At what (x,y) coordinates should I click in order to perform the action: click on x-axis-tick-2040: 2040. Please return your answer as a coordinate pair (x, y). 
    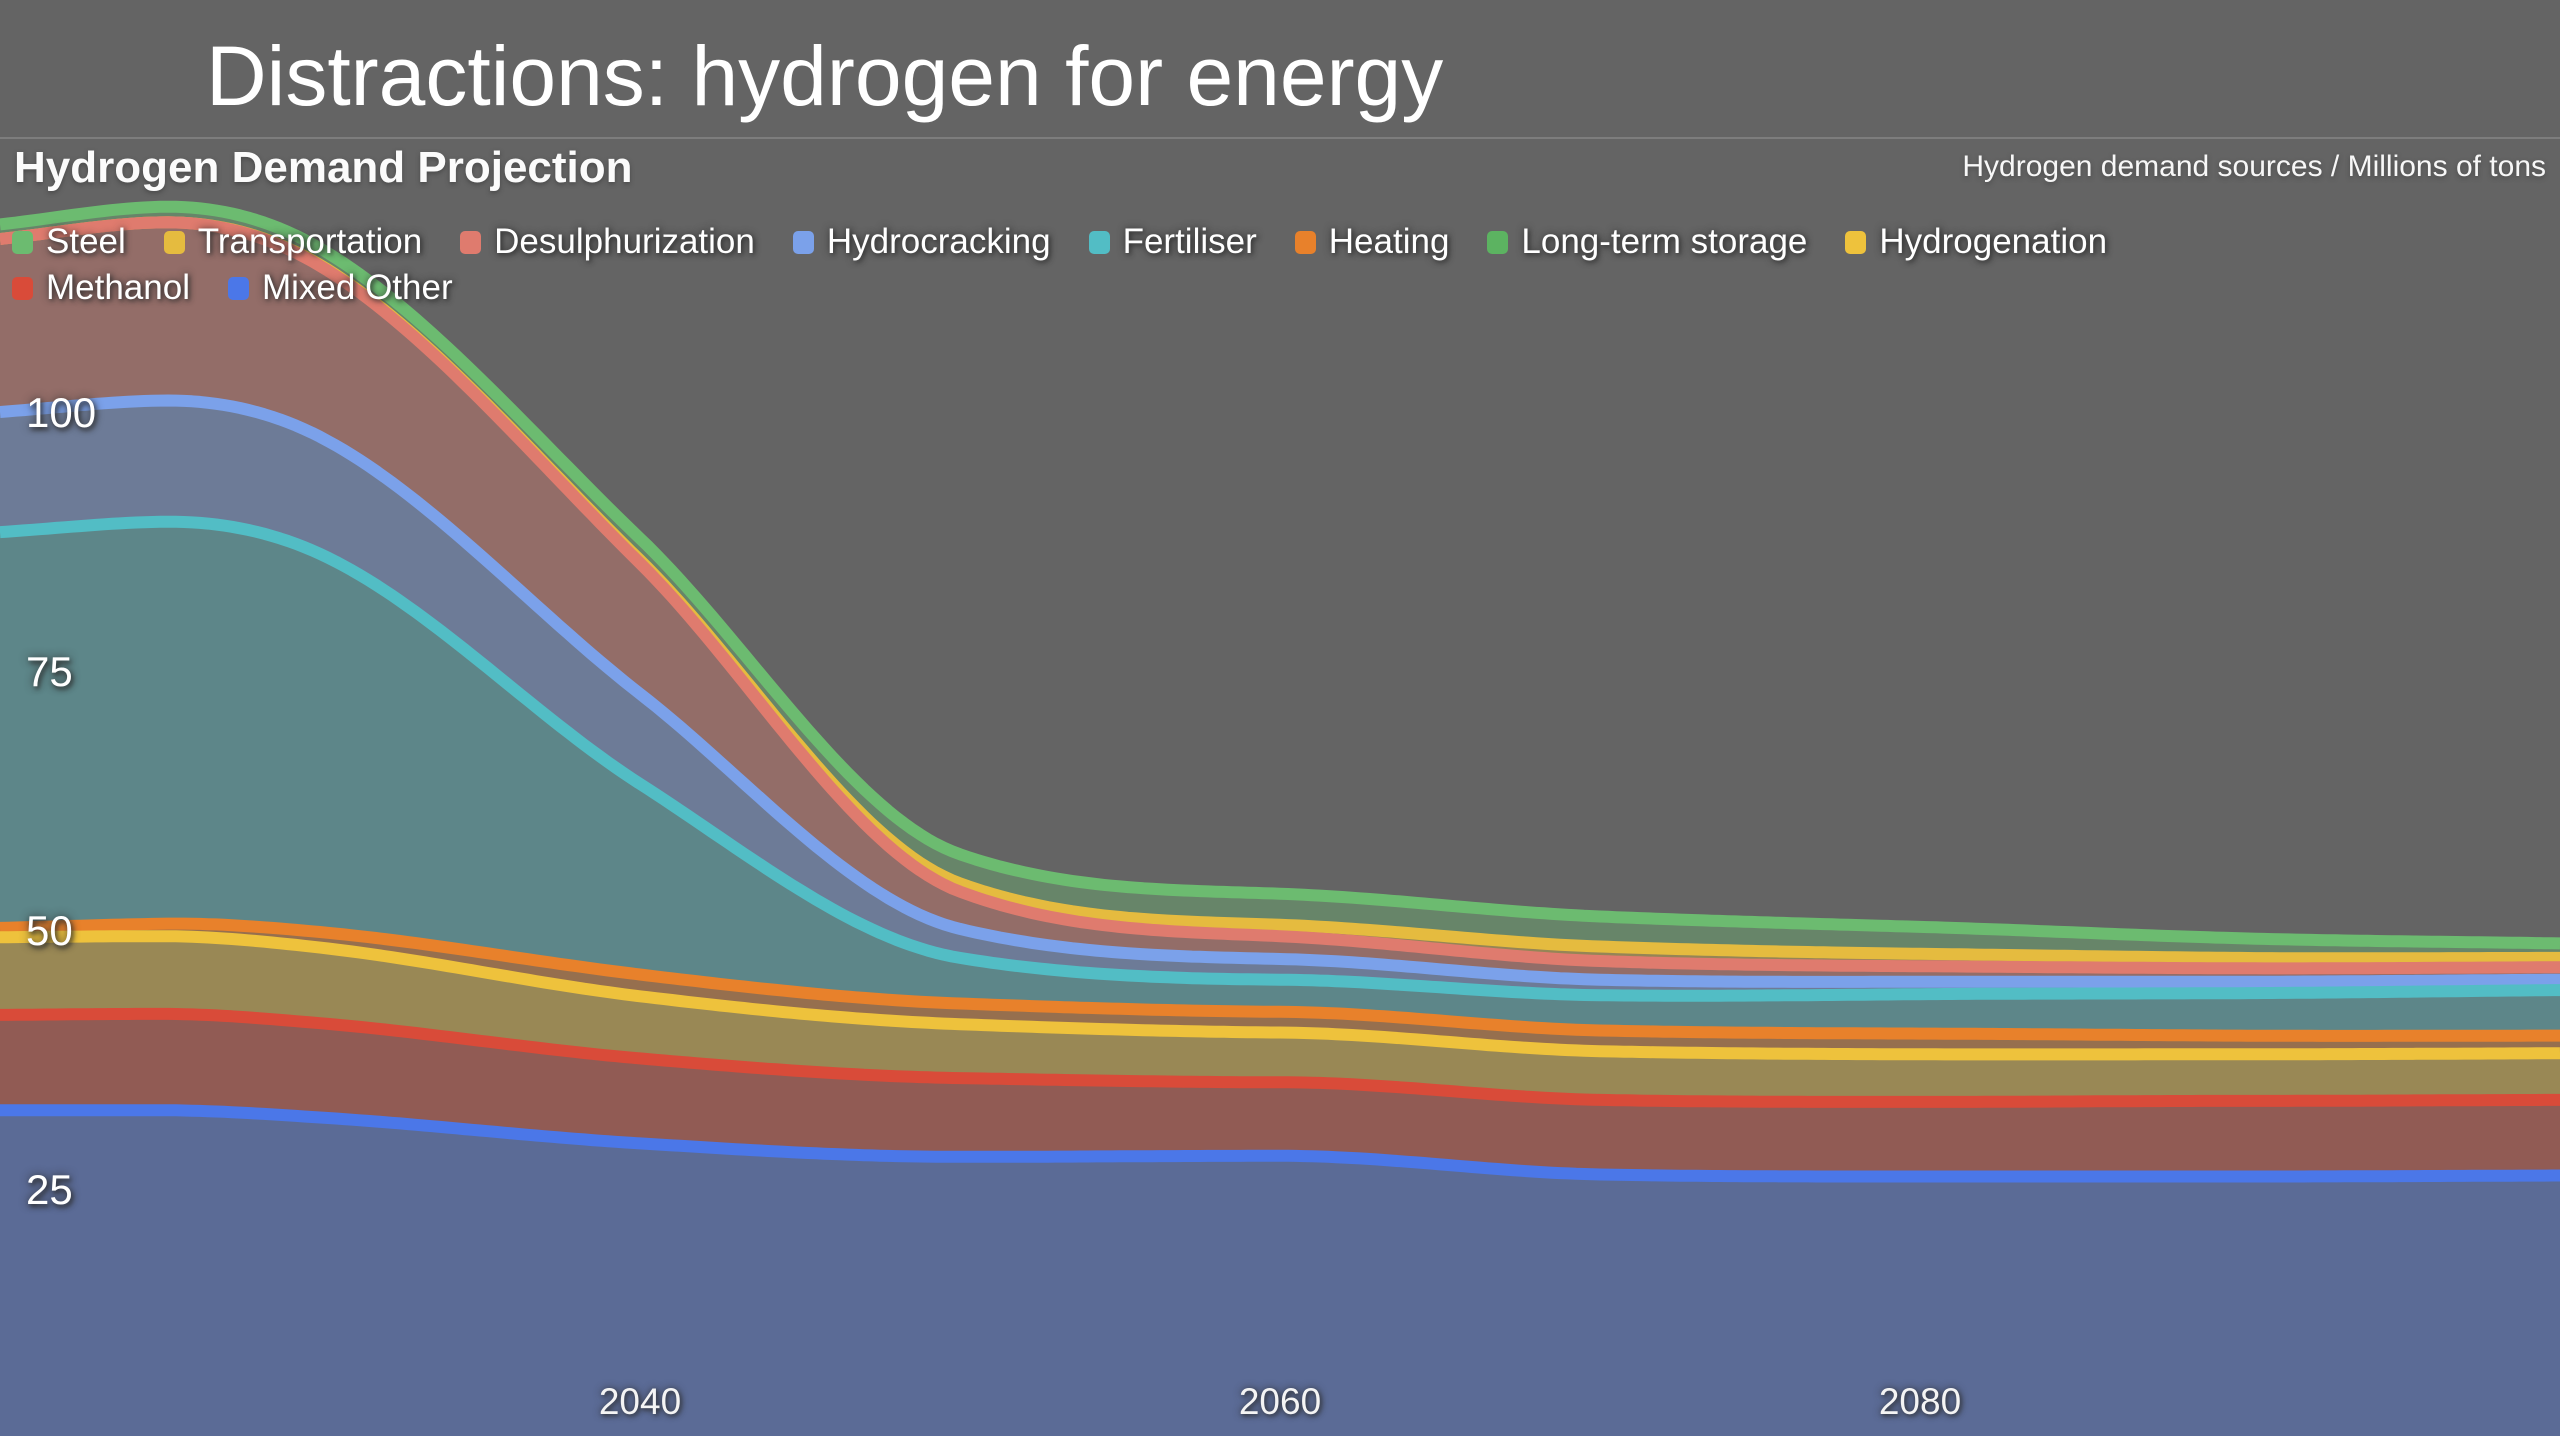
    Looking at the image, I should click on (640, 1401).